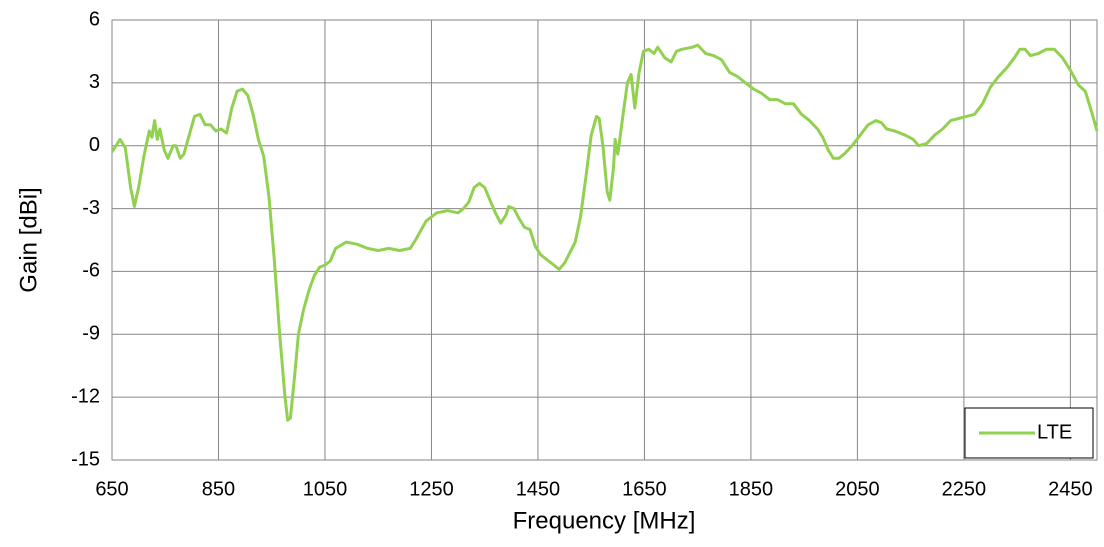  I want to click on x-axis-label: Frequency [MHz], so click(604, 520).